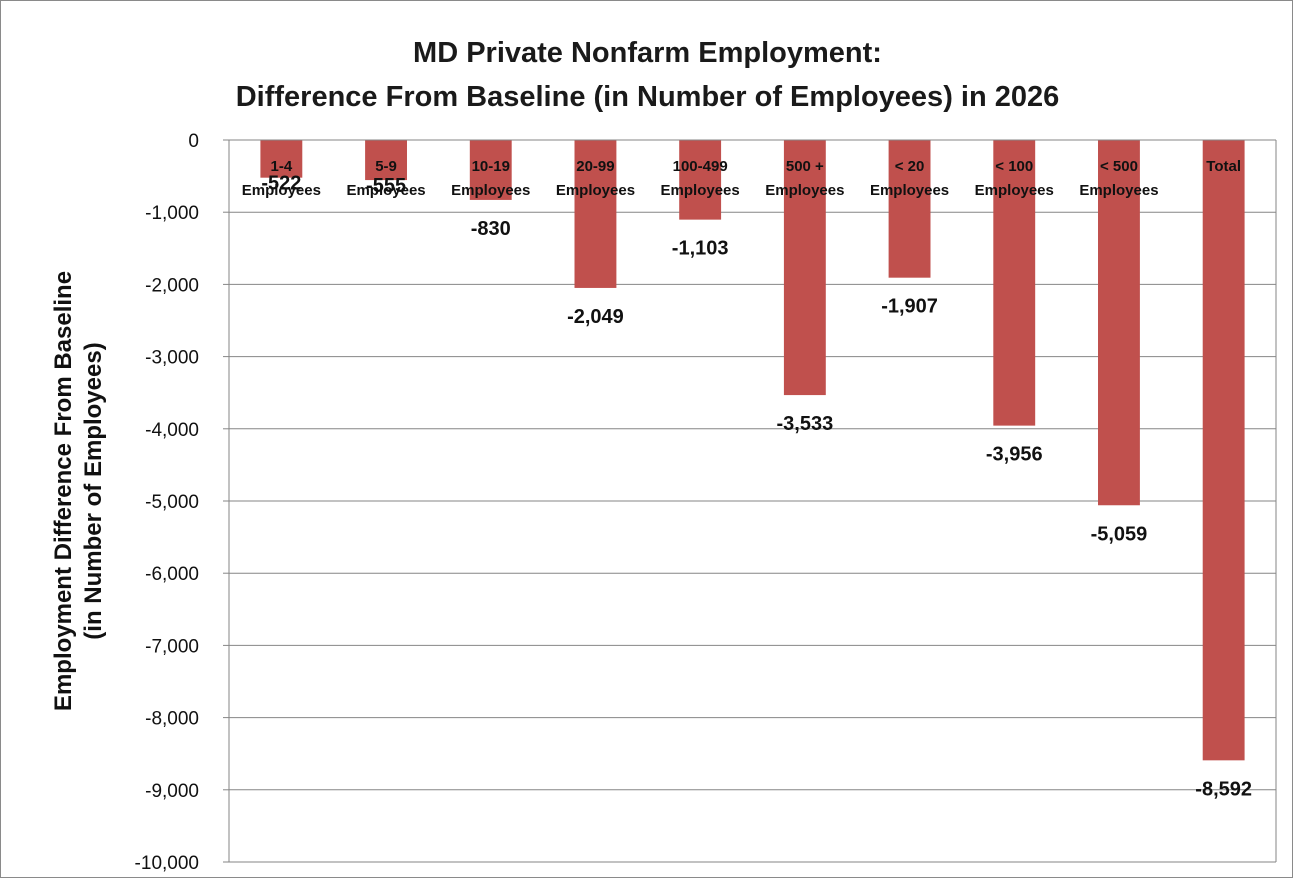  What do you see at coordinates (1119, 166) in the screenshot?
I see `category-label: < 500` at bounding box center [1119, 166].